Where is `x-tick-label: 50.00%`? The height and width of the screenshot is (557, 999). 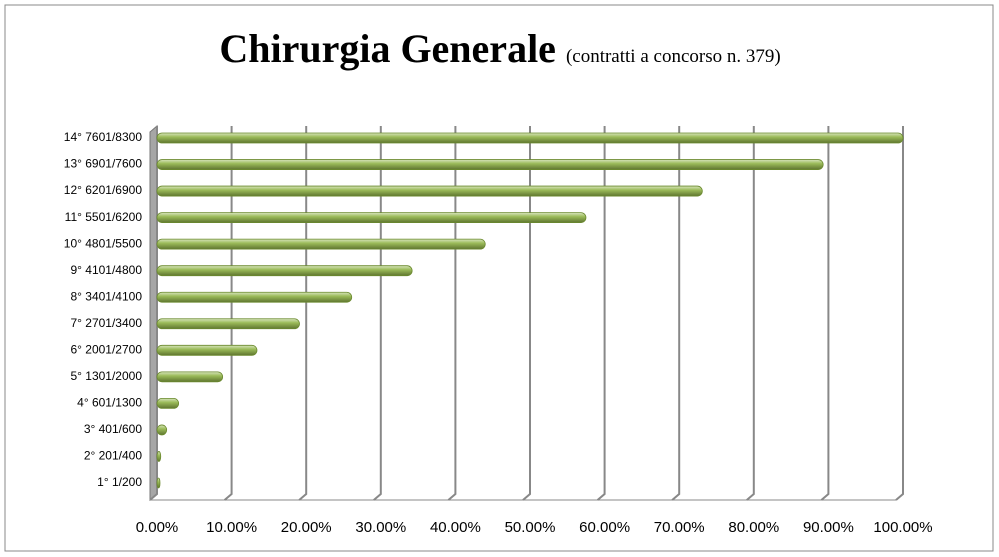 x-tick-label: 50.00% is located at coordinates (530, 527).